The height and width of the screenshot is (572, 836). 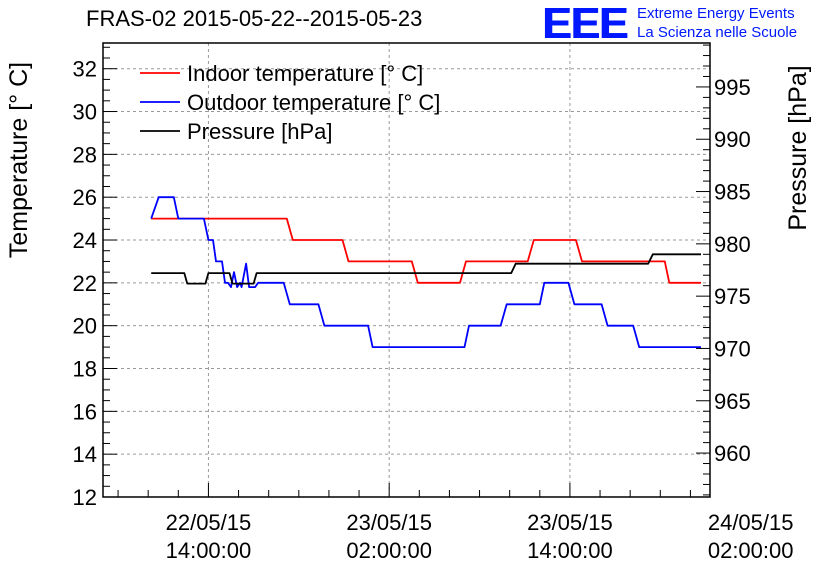 I want to click on left-tick-label: 32, so click(x=85, y=69).